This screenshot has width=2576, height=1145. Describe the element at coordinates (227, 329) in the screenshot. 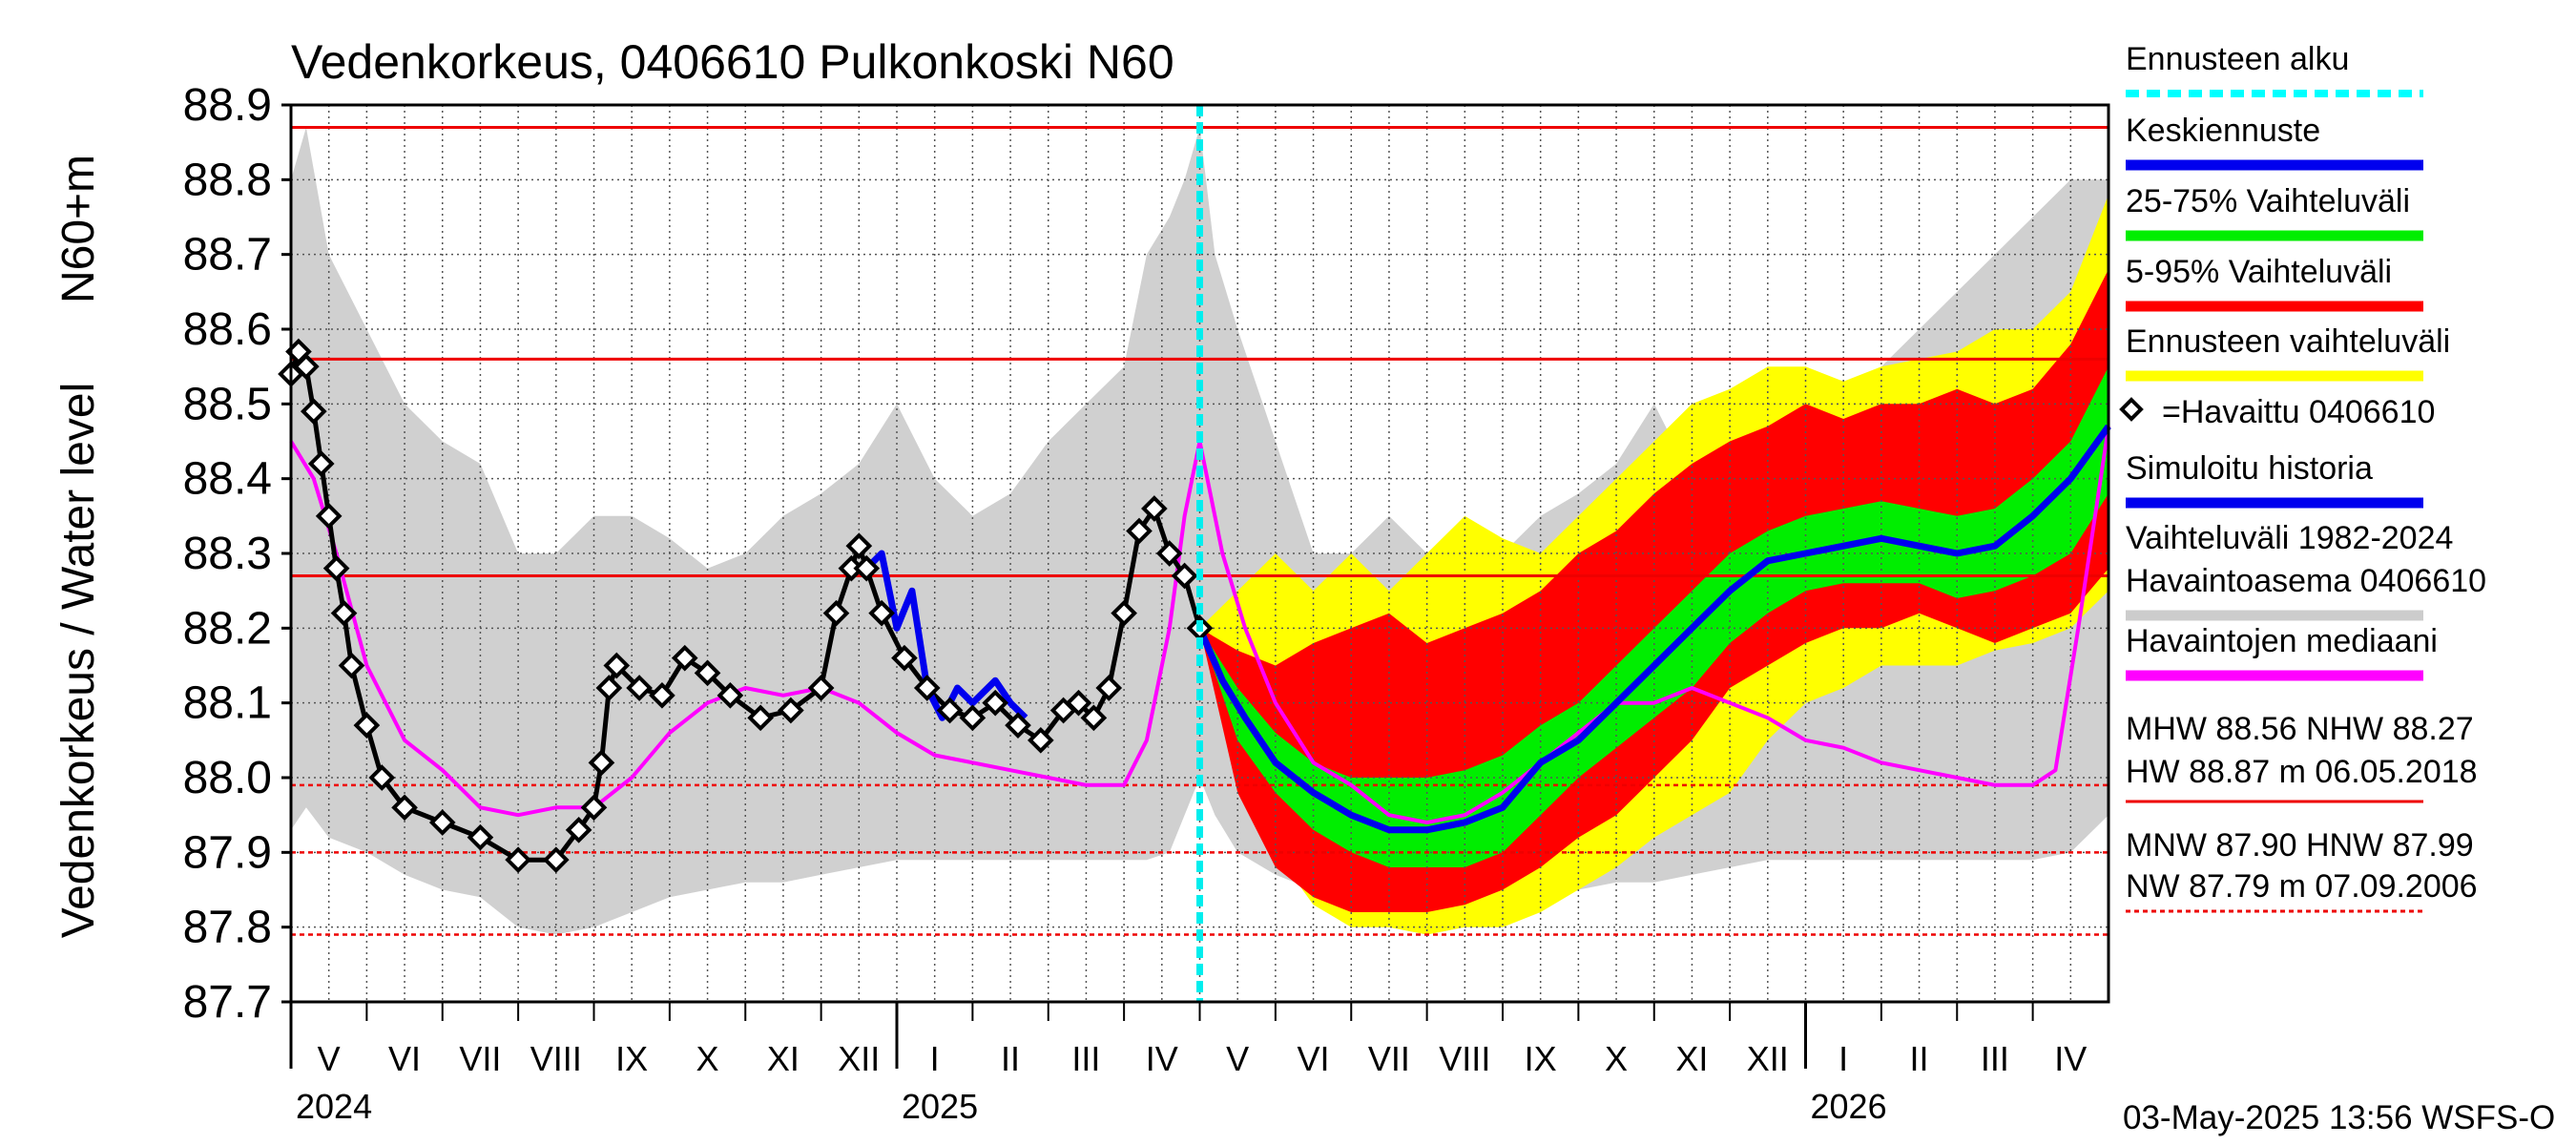

I see `y-tick-label: 88.6` at that location.